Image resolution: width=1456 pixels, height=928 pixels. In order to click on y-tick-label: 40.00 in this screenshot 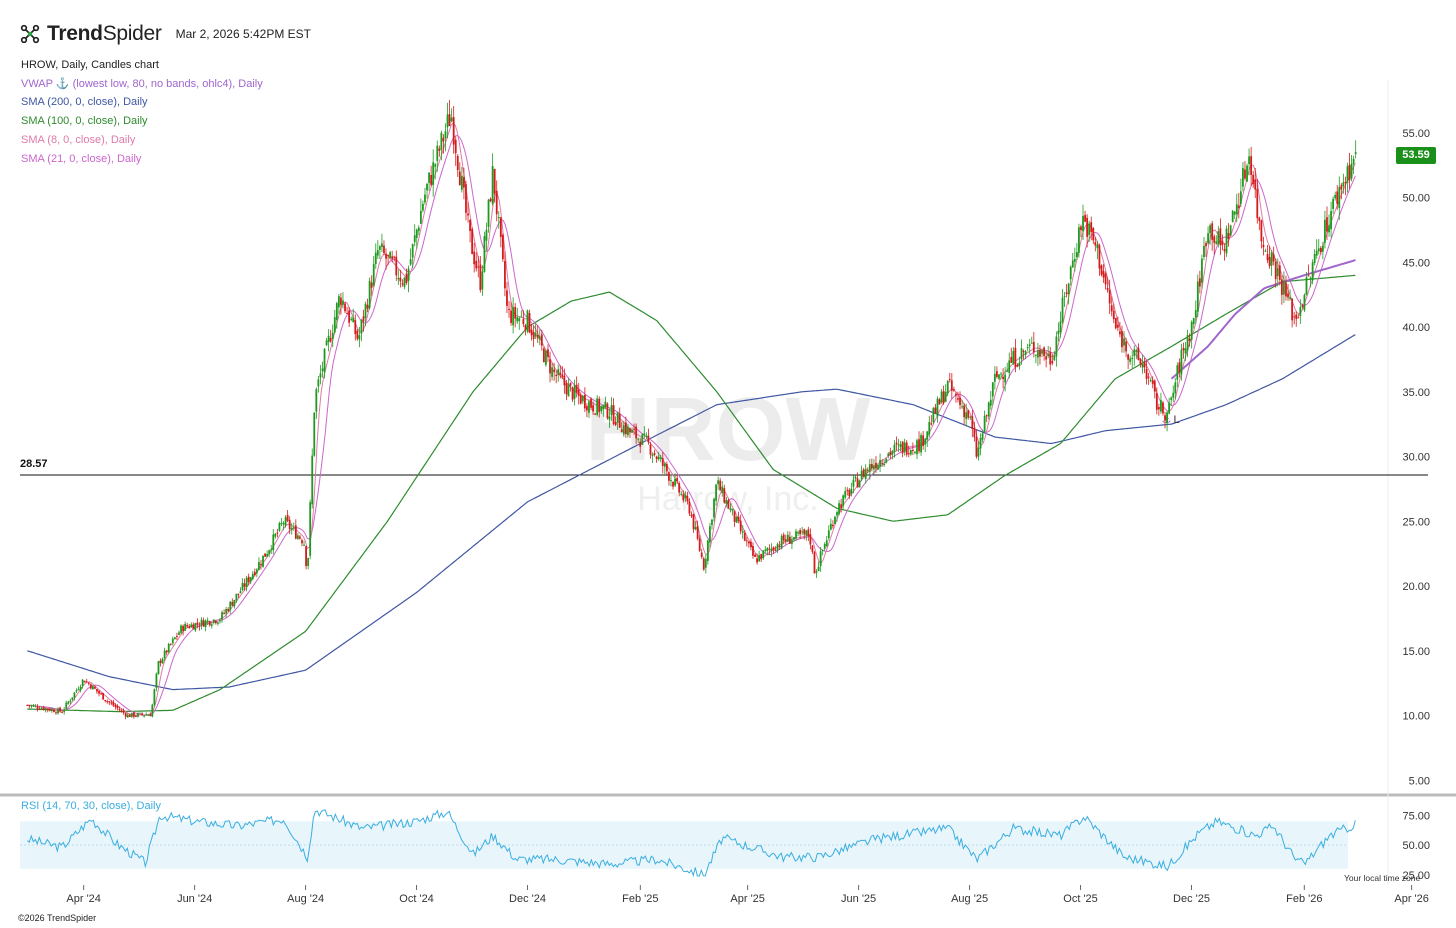, I will do `click(1416, 328)`.